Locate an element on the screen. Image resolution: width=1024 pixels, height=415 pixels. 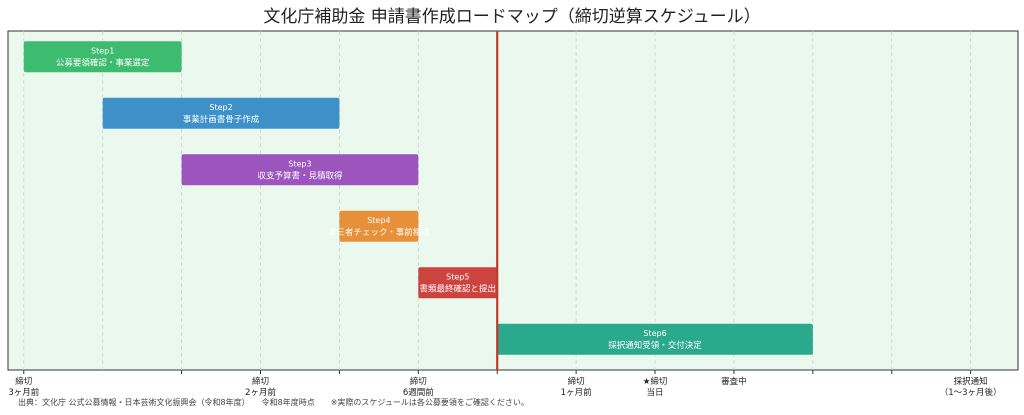
task-step-label: Step5 is located at coordinates (457, 276).